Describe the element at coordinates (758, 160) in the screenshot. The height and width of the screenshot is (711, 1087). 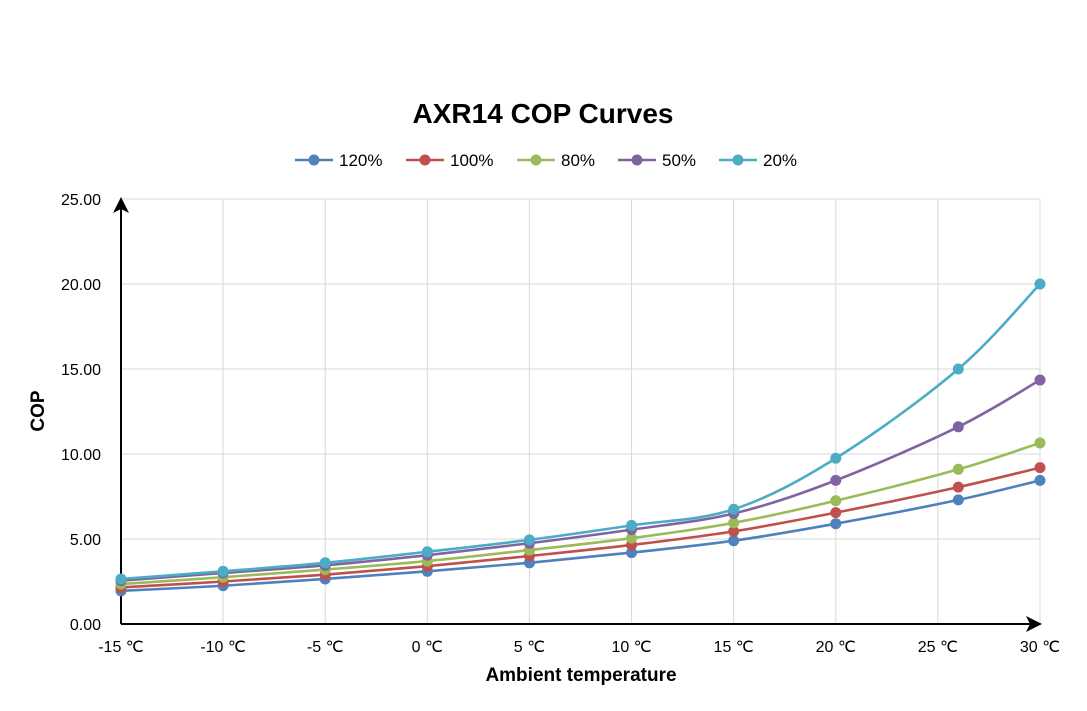
I see `legend-item: 20%` at that location.